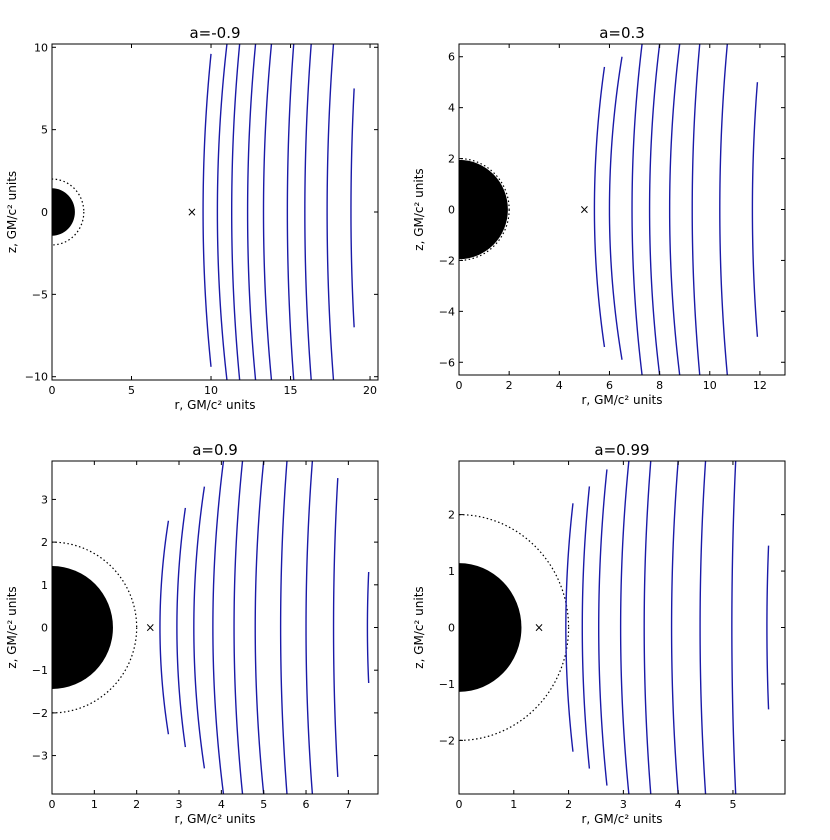  What do you see at coordinates (44, 130) in the screenshot?
I see `y-tick-label: 5` at bounding box center [44, 130].